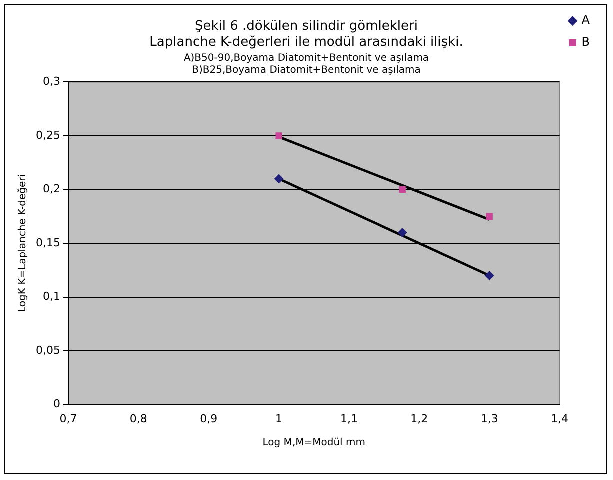  Describe the element at coordinates (48, 135) in the screenshot. I see `y-tick-label: 0,25` at that location.